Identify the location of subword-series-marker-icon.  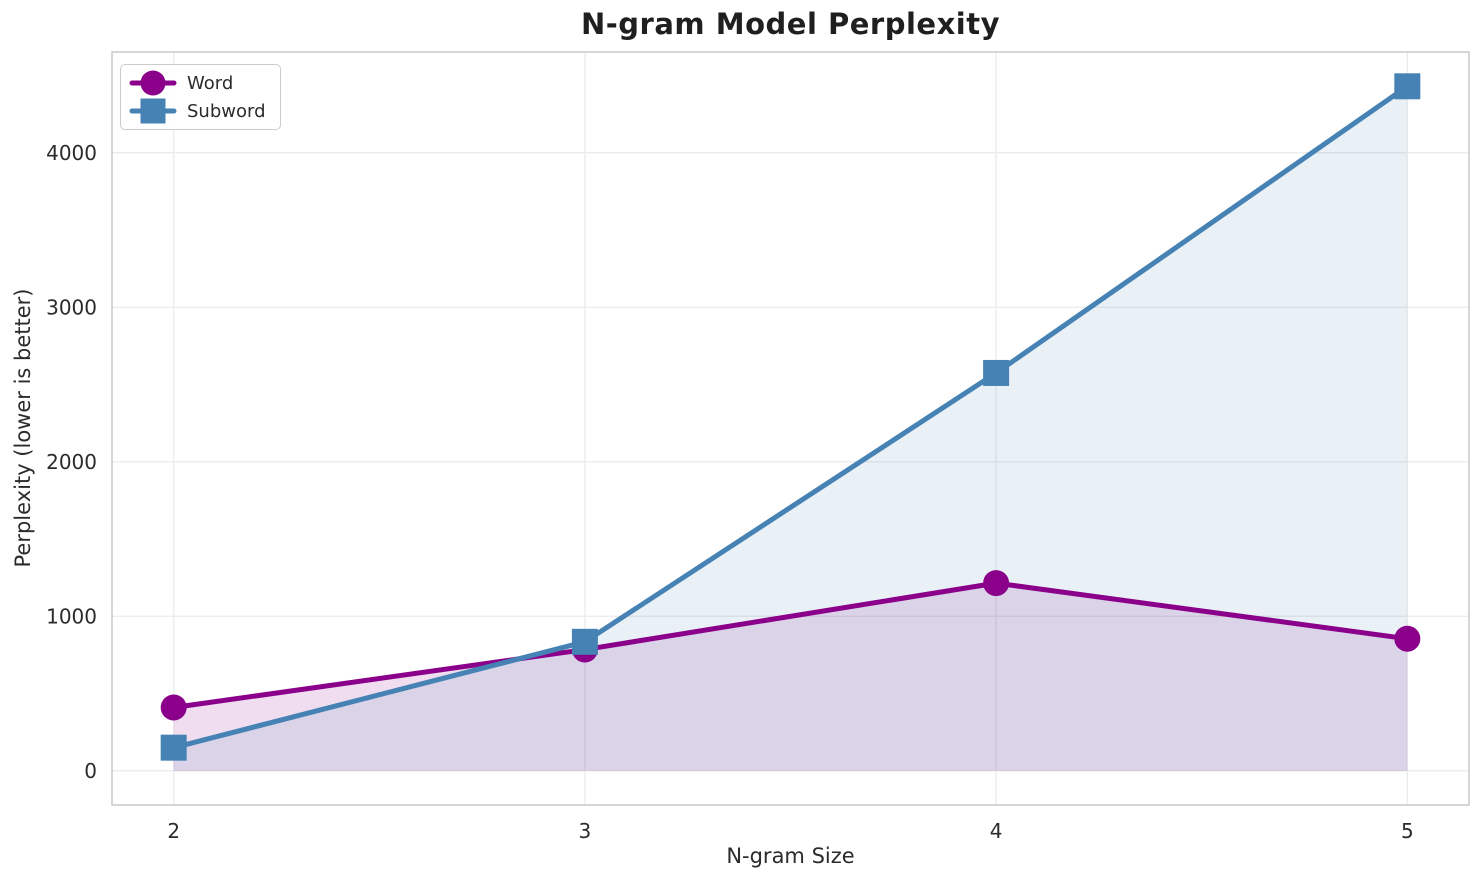
(153, 111).